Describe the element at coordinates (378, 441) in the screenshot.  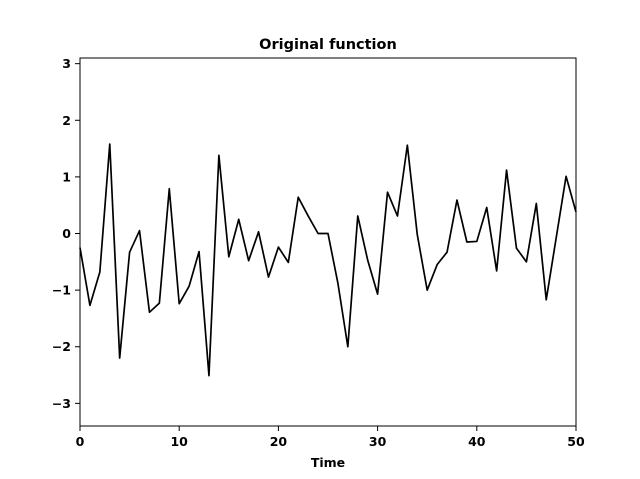
I see `x-tick-label: 30` at that location.